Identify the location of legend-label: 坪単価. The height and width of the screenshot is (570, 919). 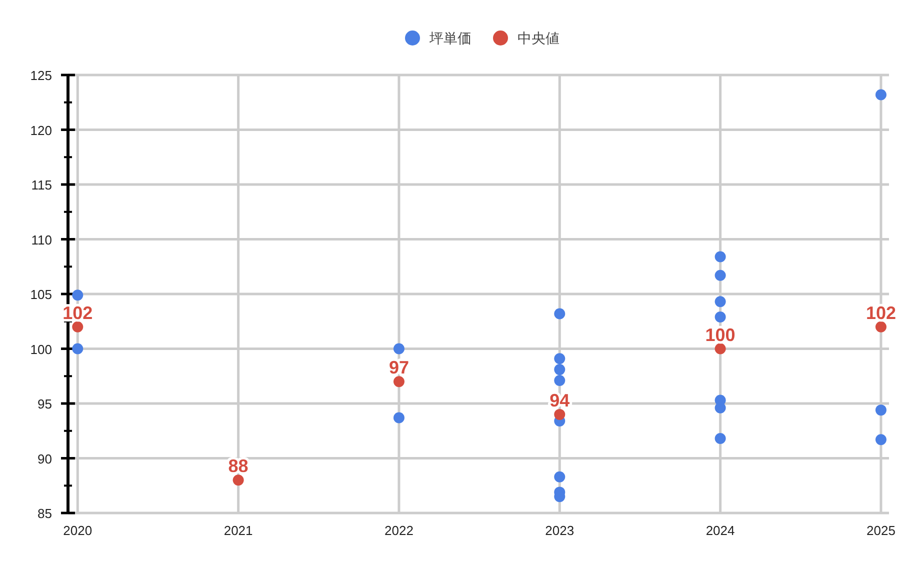
(450, 38).